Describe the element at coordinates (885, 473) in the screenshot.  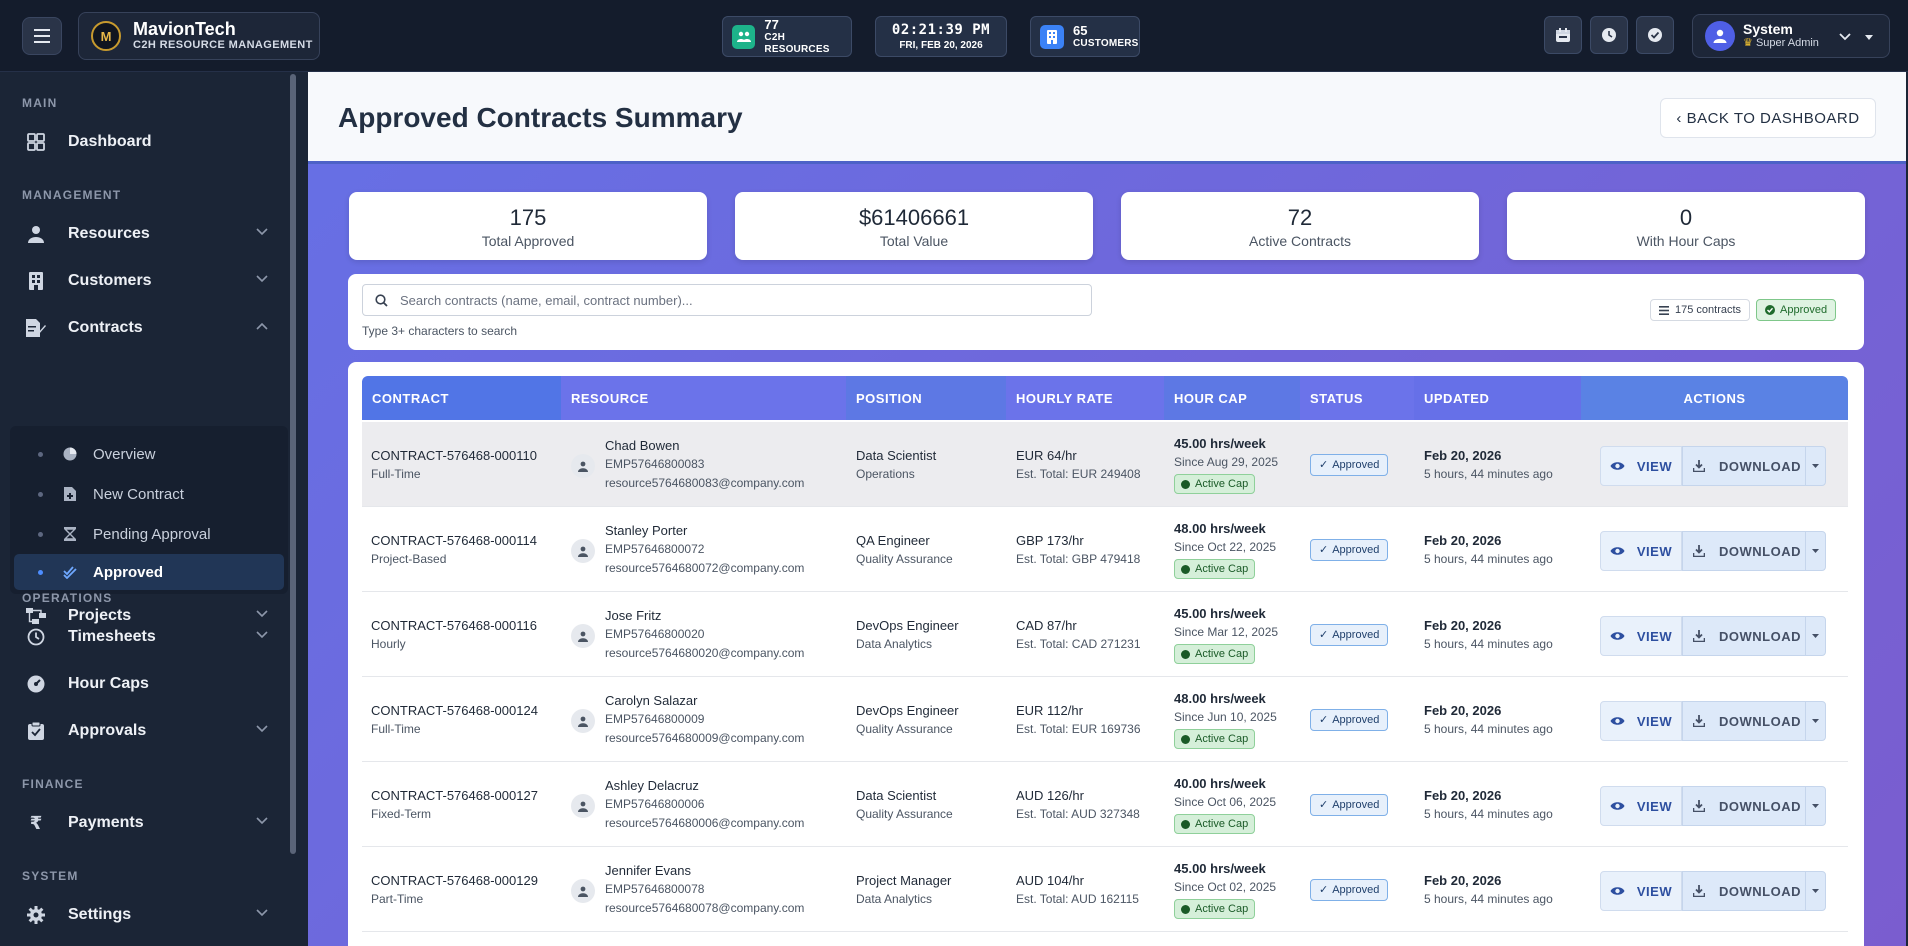
I see `position-department: Operations` at that location.